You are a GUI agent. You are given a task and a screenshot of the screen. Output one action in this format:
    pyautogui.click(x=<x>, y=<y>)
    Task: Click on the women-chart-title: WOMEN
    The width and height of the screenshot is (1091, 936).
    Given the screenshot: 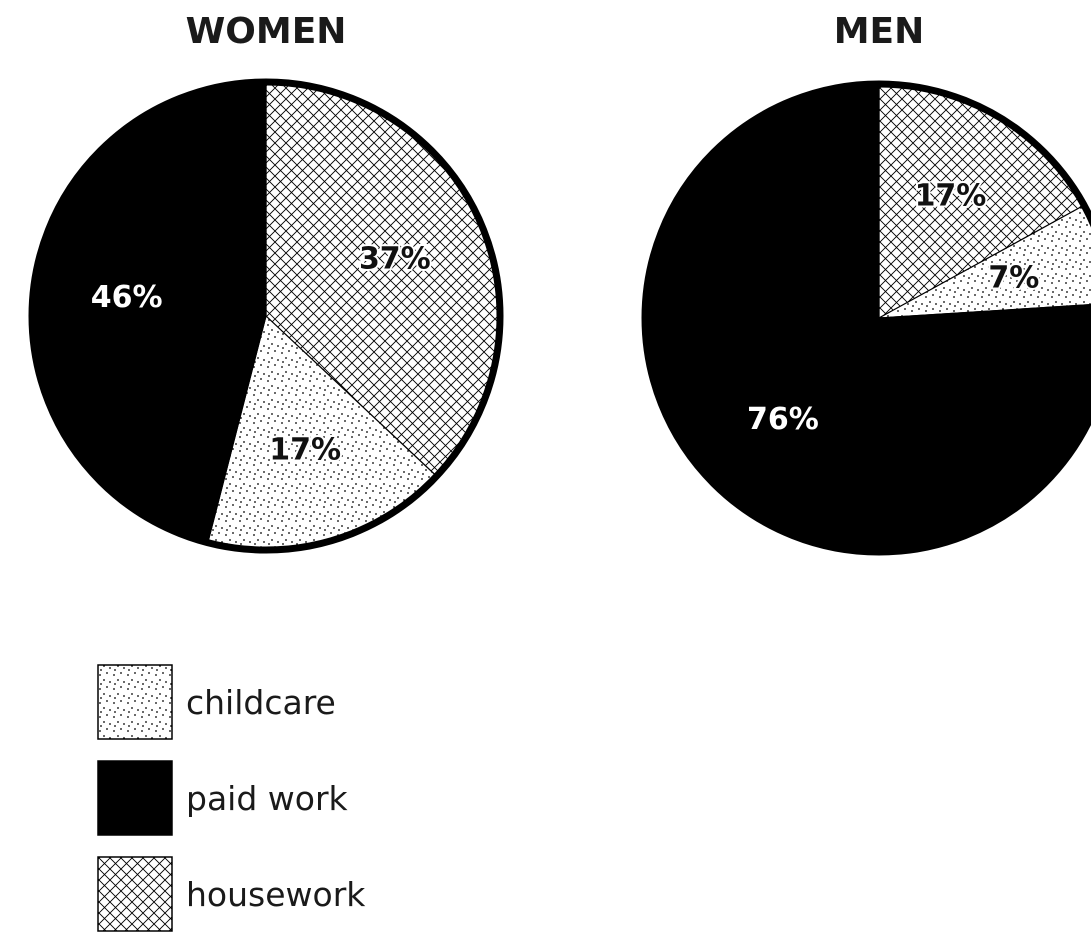 What is the action you would take?
    pyautogui.click(x=266, y=31)
    